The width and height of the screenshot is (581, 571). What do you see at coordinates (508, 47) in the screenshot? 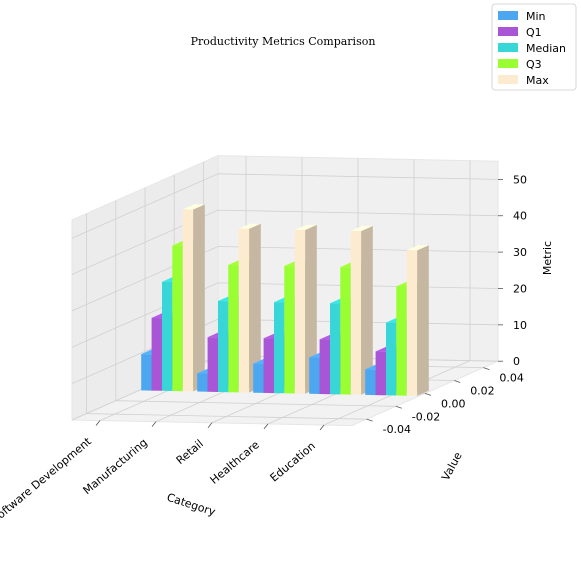
I see `legend-swatch-median` at bounding box center [508, 47].